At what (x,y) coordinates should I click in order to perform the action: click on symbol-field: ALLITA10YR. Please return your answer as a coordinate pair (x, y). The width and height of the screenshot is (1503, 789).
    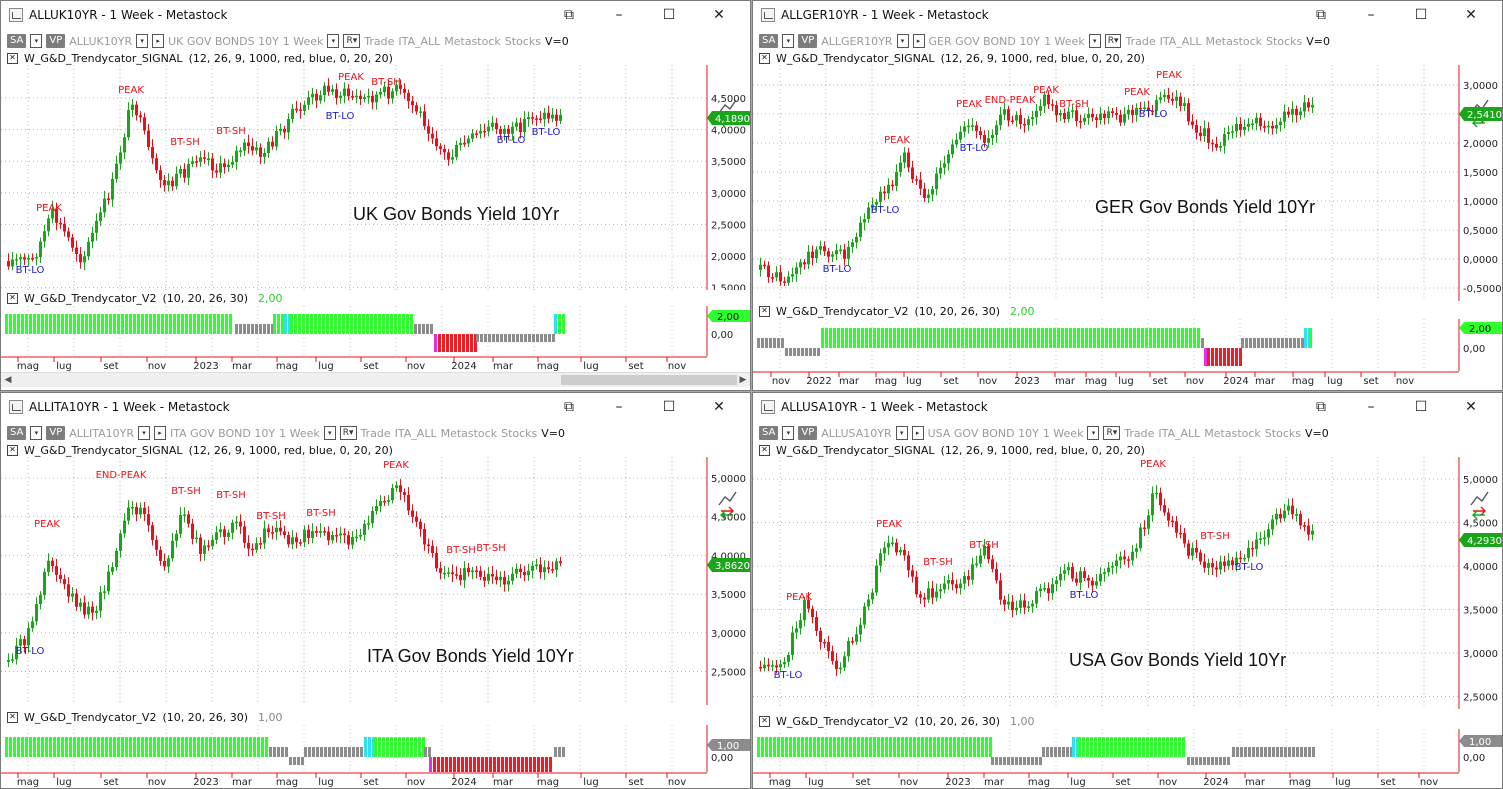
    Looking at the image, I should click on (102, 433).